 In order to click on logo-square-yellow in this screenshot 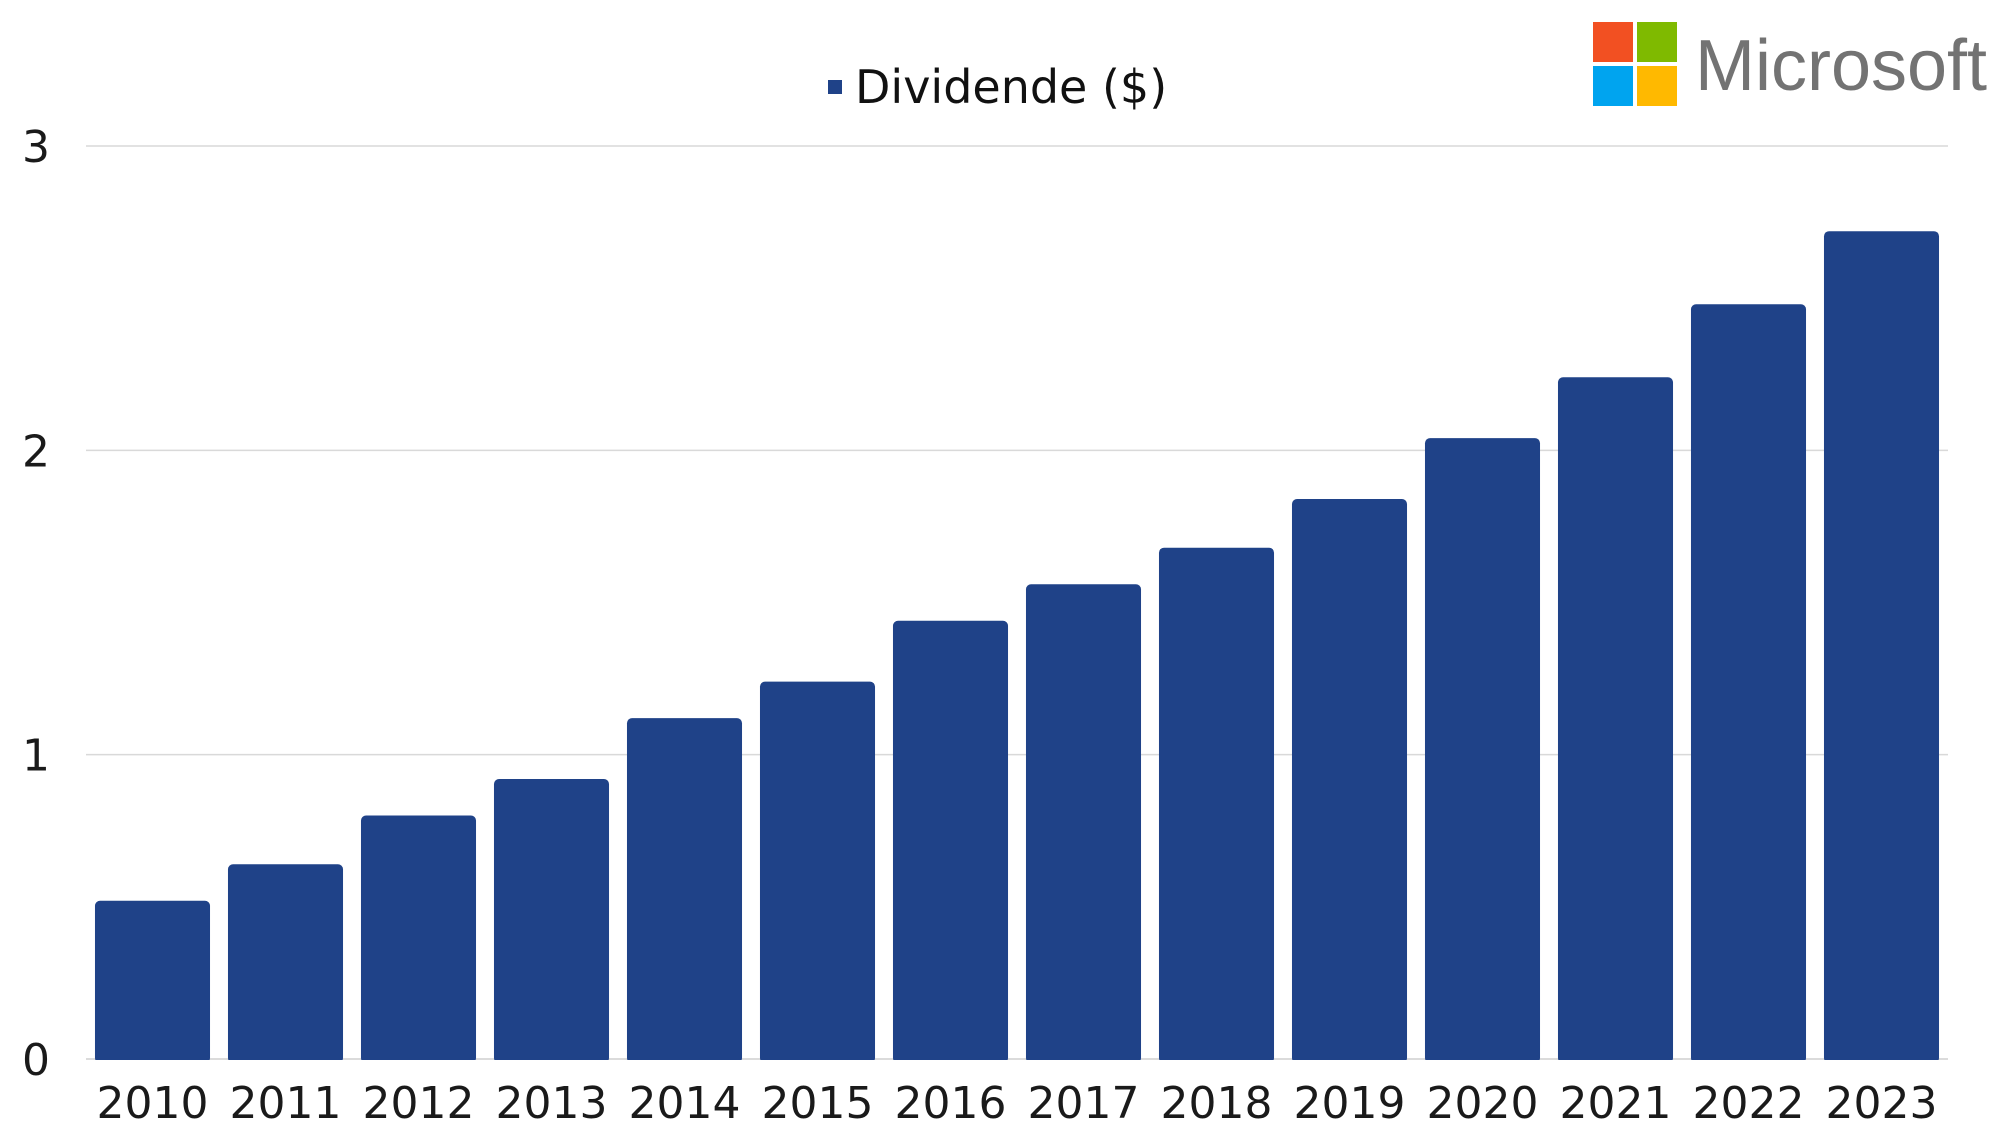, I will do `click(1657, 86)`.